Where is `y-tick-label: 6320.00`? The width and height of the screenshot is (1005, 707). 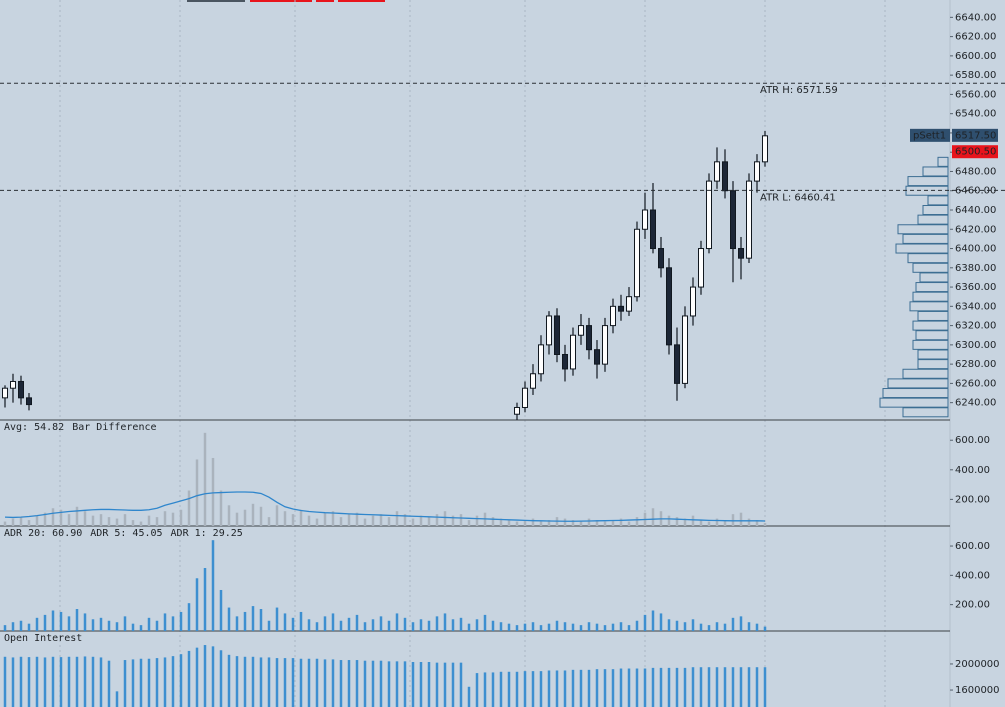 y-tick-label: 6320.00 is located at coordinates (975, 326).